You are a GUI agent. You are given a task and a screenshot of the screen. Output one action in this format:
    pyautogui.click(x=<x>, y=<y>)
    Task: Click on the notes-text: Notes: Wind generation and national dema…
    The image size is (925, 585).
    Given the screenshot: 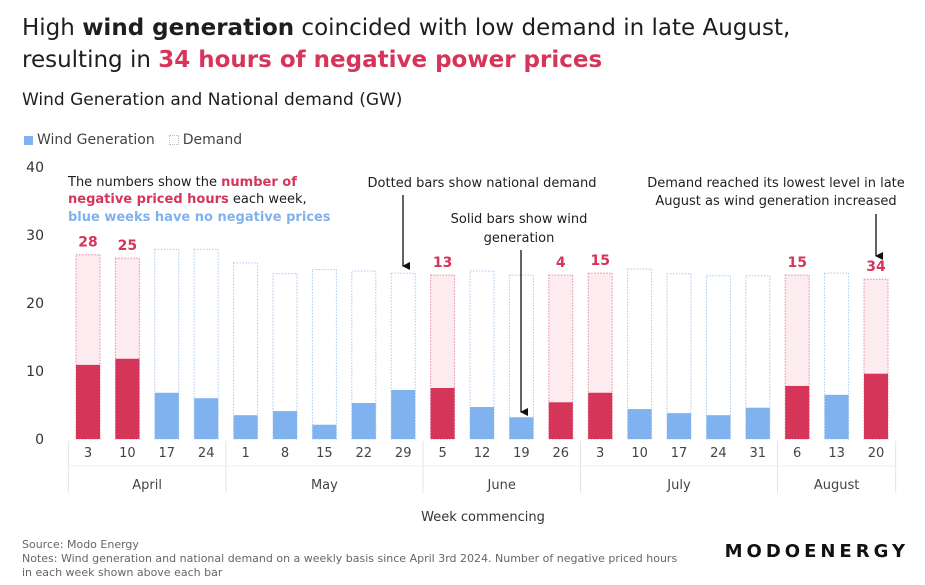 What is the action you would take?
    pyautogui.click(x=350, y=558)
    